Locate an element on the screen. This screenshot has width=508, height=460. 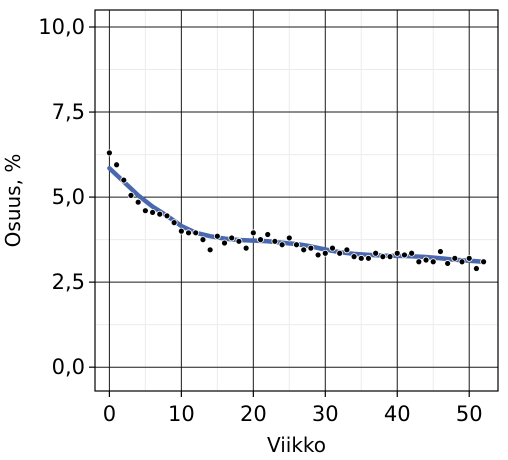
y-tick-label: 7,5 is located at coordinates (68, 112).